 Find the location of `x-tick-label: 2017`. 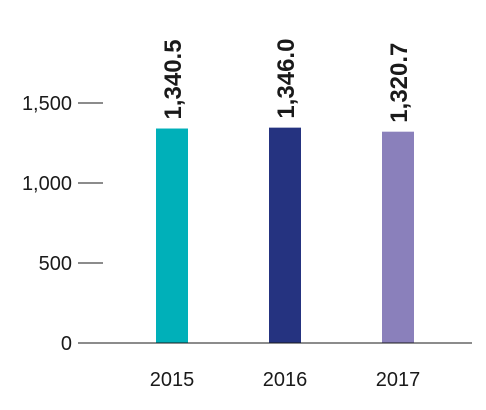

x-tick-label: 2017 is located at coordinates (398, 380).